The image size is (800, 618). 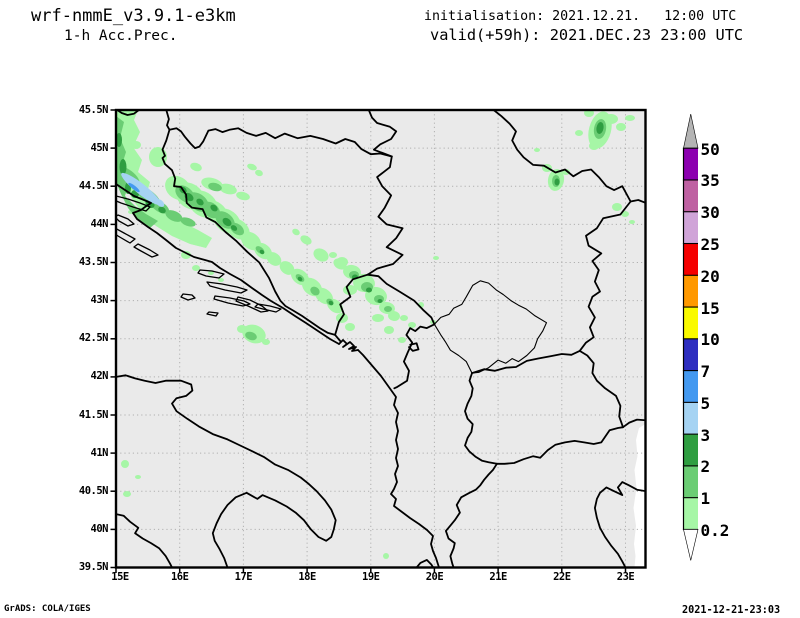 I want to click on border-bul-grc, so click(x=634, y=423).